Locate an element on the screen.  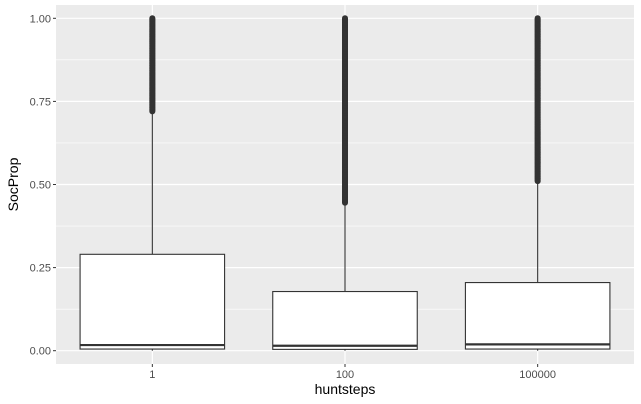
x-tick-label: 100000 is located at coordinates (537, 375).